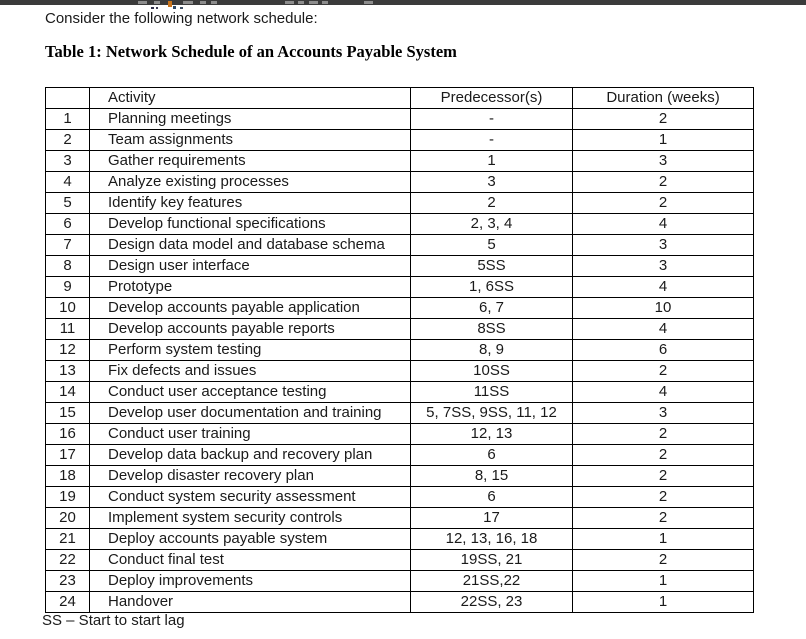  I want to click on predecessors-cell: 19SS, 21, so click(491, 560).